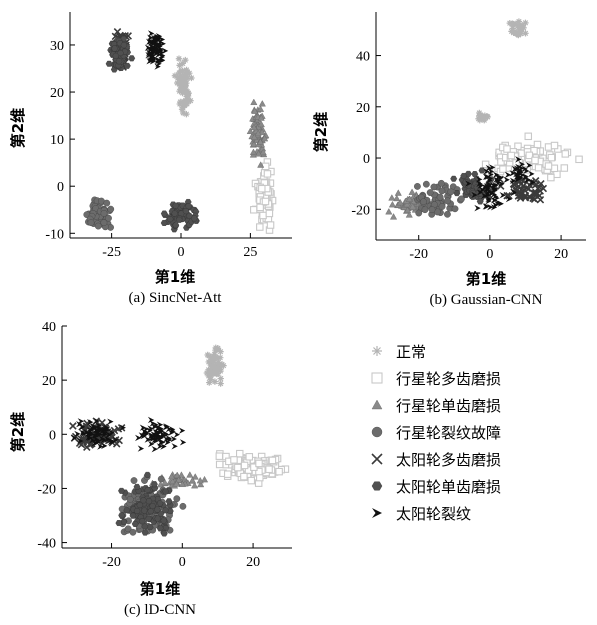  I want to click on cluster-行星轮多齿磨损, so click(252, 468).